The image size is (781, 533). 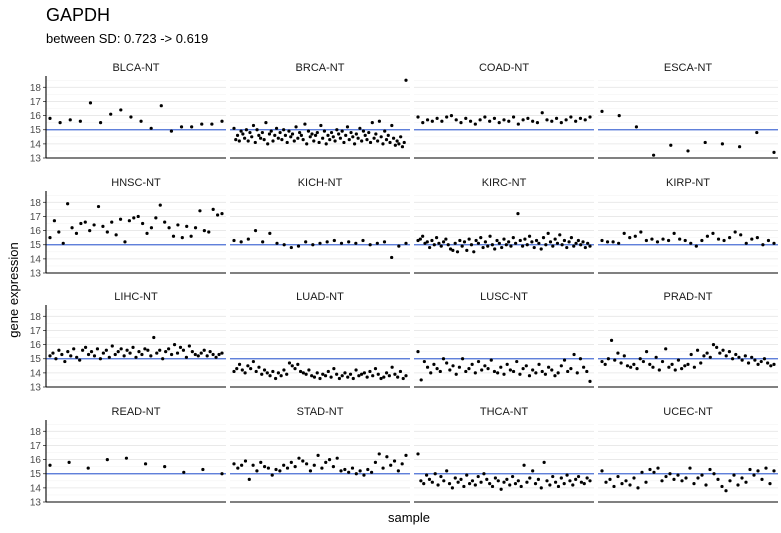 What do you see at coordinates (504, 183) in the screenshot?
I see `facet-label: KIRC-NT` at bounding box center [504, 183].